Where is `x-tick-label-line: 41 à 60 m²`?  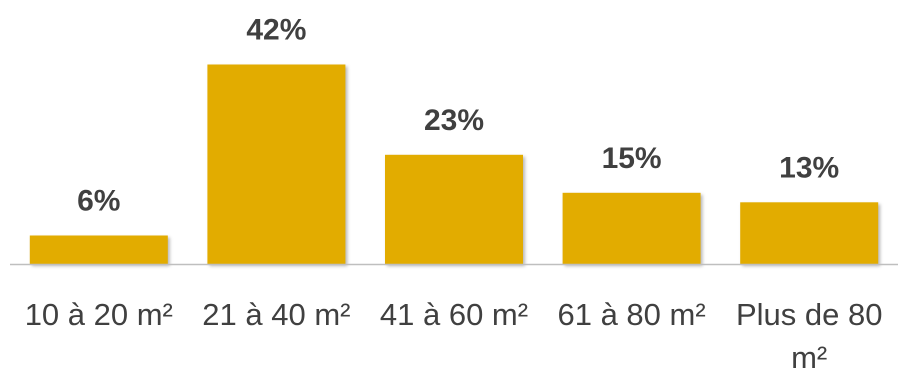 x-tick-label-line: 41 à 60 m² is located at coordinates (454, 314).